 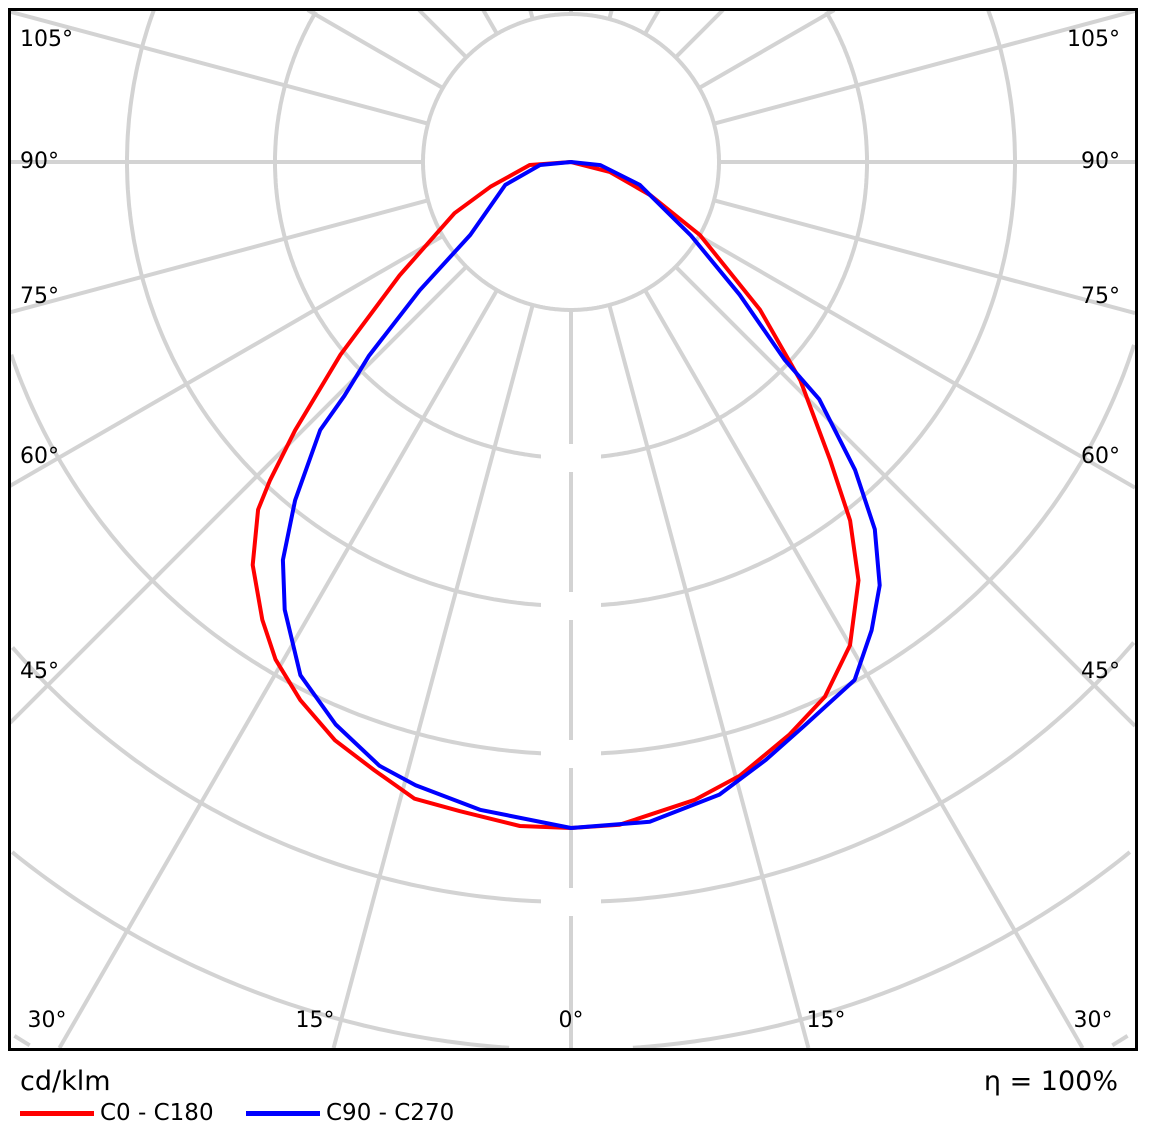 What do you see at coordinates (1100, 161) in the screenshot?
I see `angle-label-right: 90°` at bounding box center [1100, 161].